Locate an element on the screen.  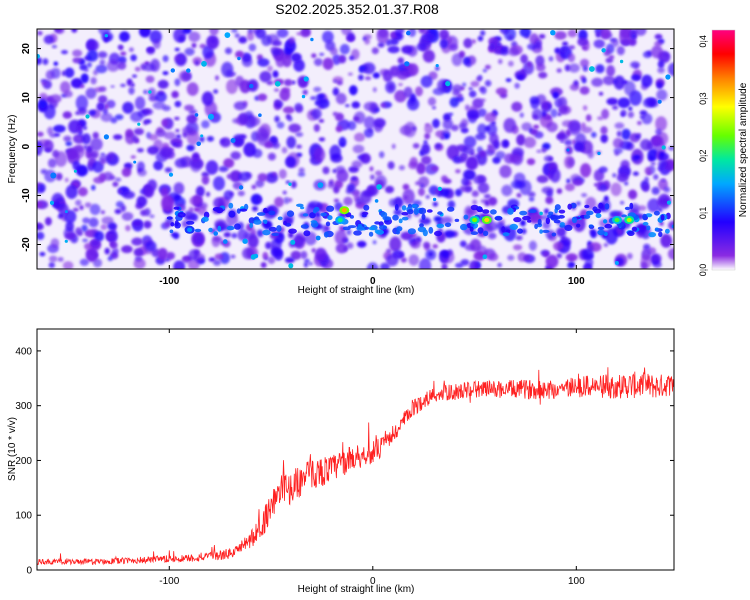
spectrogram-peak is located at coordinates (190, 229).